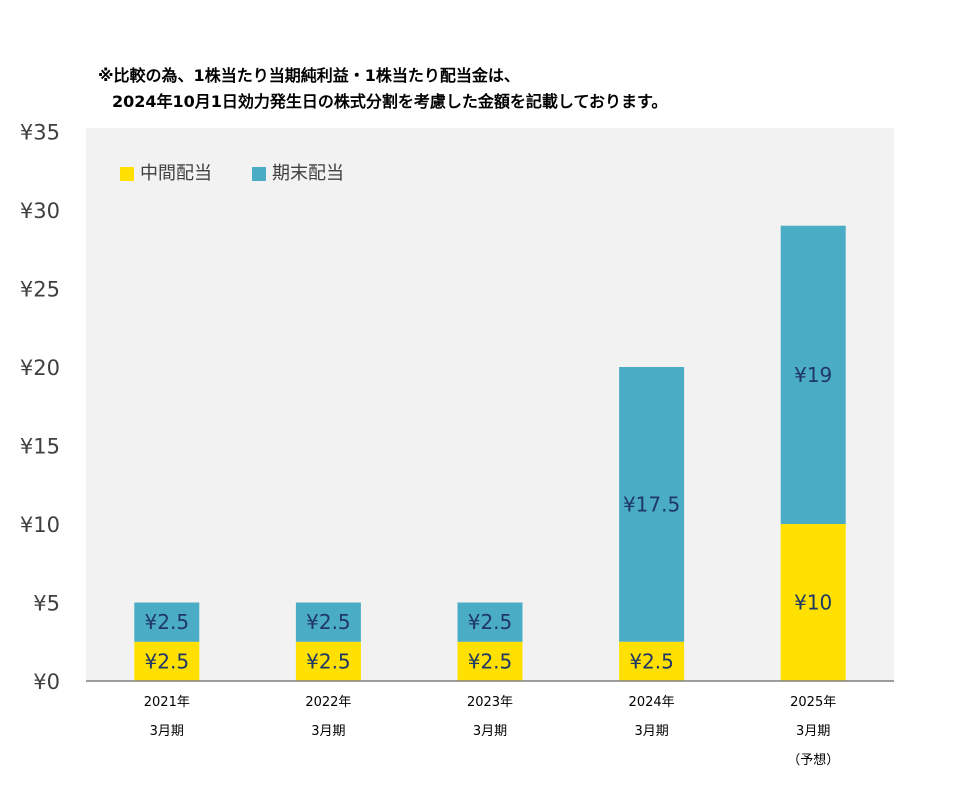 The height and width of the screenshot is (791, 977). I want to click on y-tick-label: ¥30, so click(40, 211).